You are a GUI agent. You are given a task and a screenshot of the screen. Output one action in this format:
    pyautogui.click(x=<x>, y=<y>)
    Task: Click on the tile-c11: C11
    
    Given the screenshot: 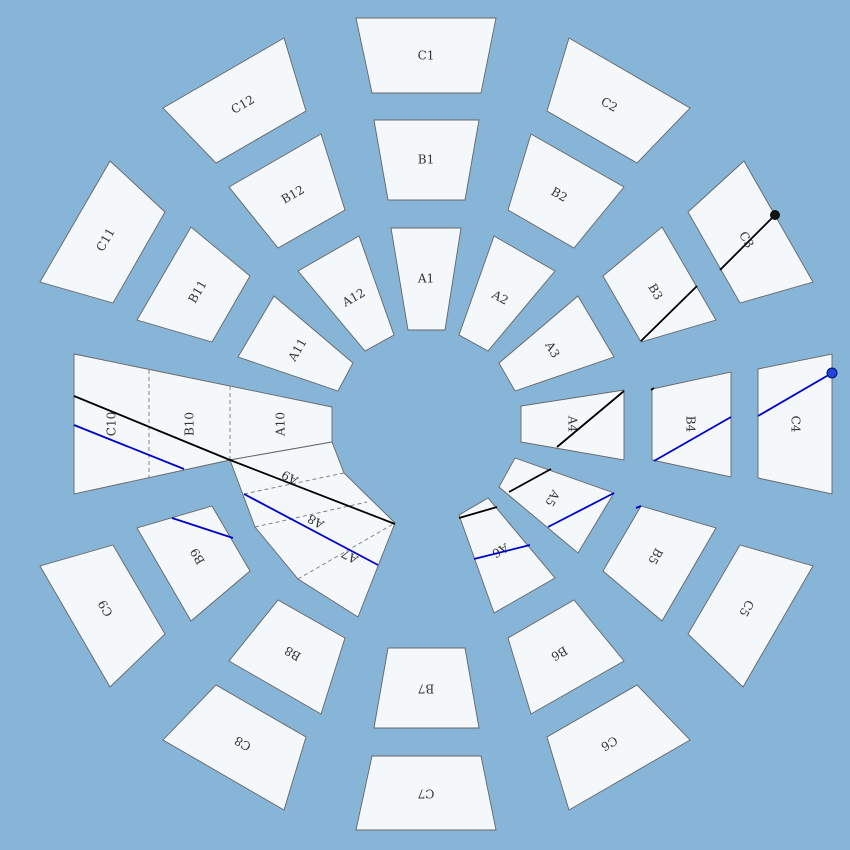 What is the action you would take?
    pyautogui.click(x=102, y=232)
    